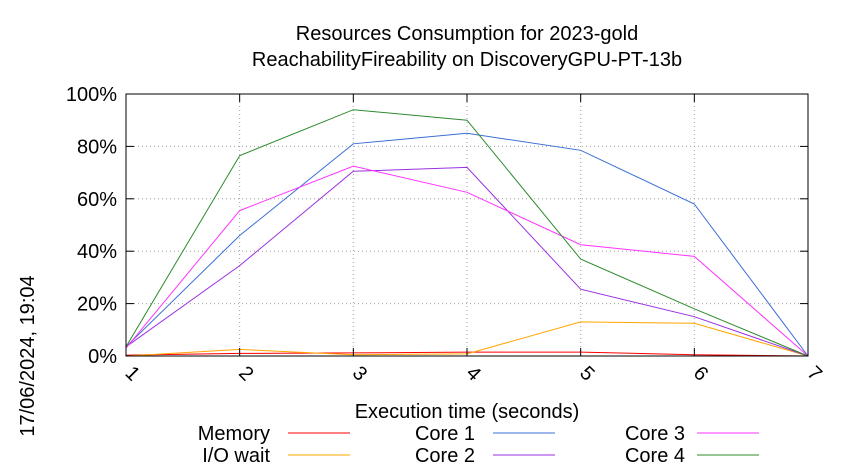  I want to click on y-tick-label: 100%, so click(91, 95).